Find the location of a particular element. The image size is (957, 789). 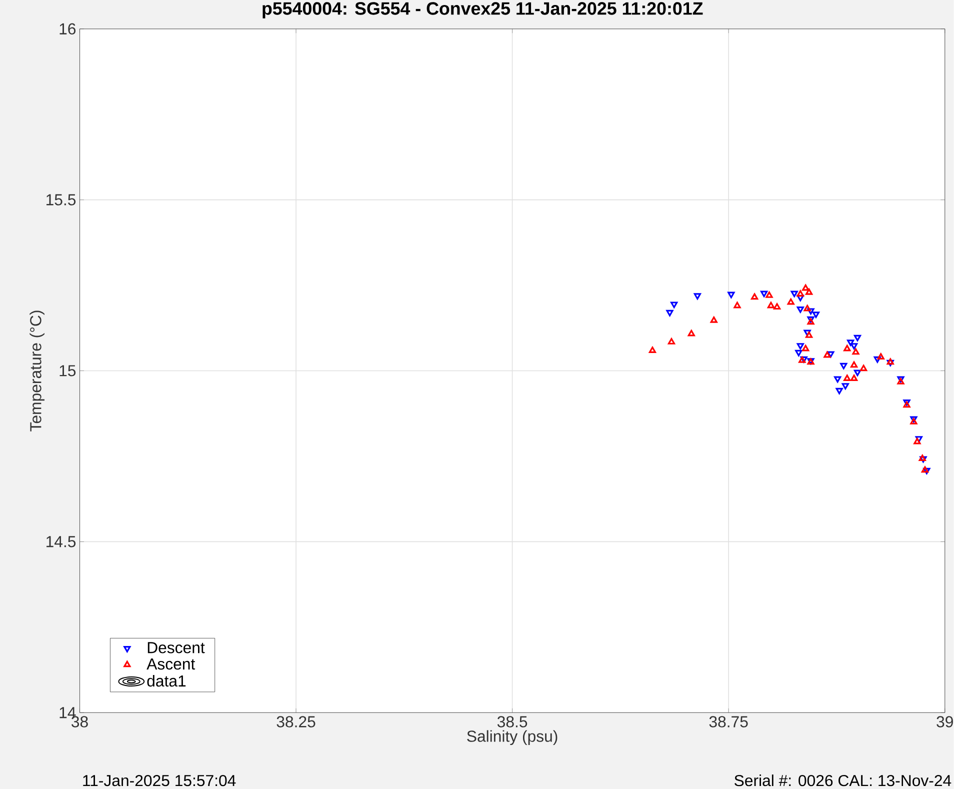

y-tick-label: 14 is located at coordinates (68, 712).